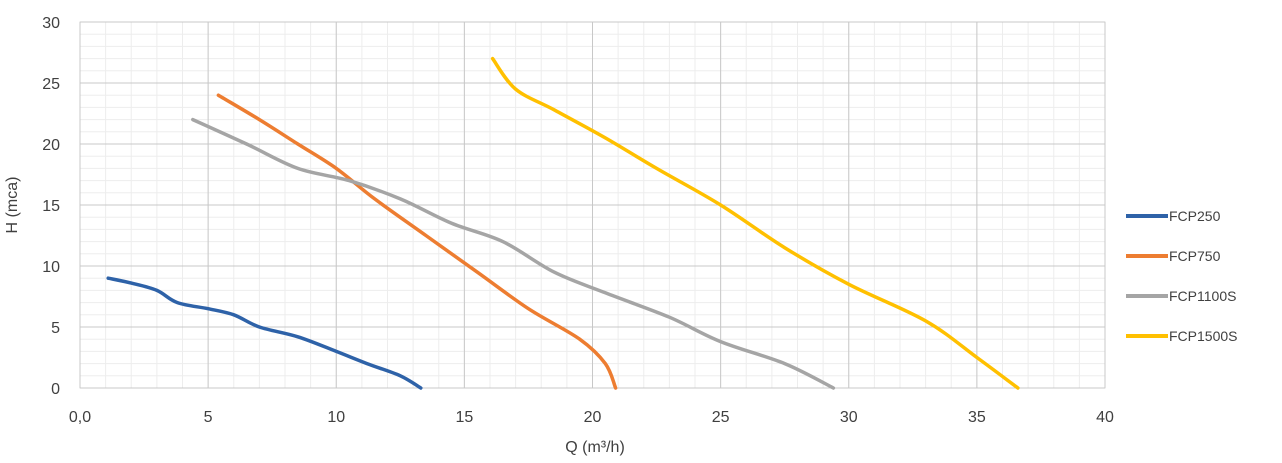  Describe the element at coordinates (1202, 296) in the screenshot. I see `legend-label-fcp1100s: FCP1100S` at that location.